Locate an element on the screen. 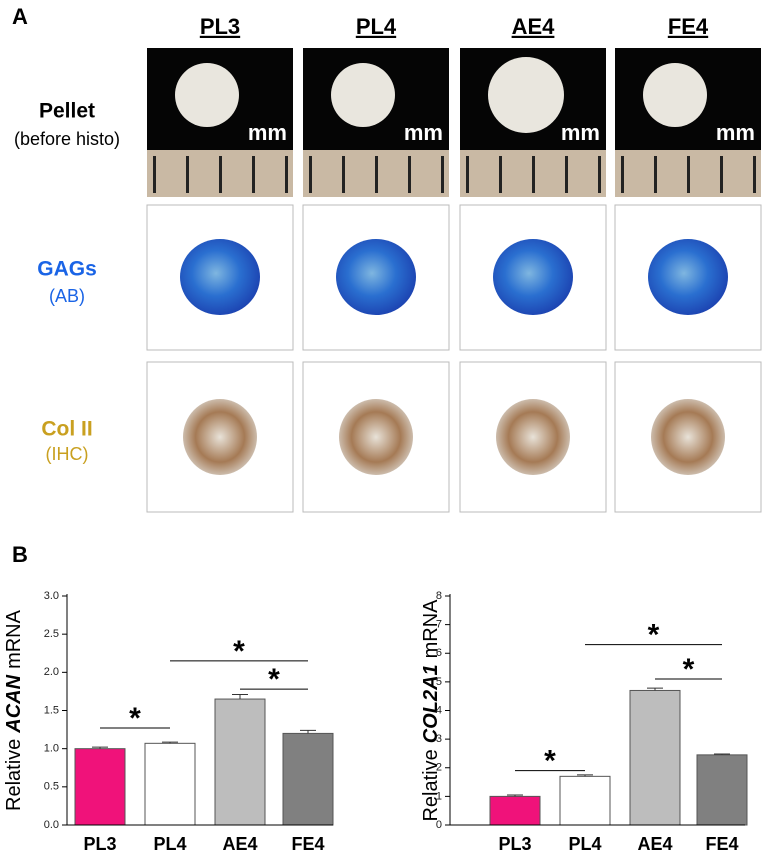 This screenshot has height=860, width=763. row-subtitle: (IHC) is located at coordinates (67, 454).